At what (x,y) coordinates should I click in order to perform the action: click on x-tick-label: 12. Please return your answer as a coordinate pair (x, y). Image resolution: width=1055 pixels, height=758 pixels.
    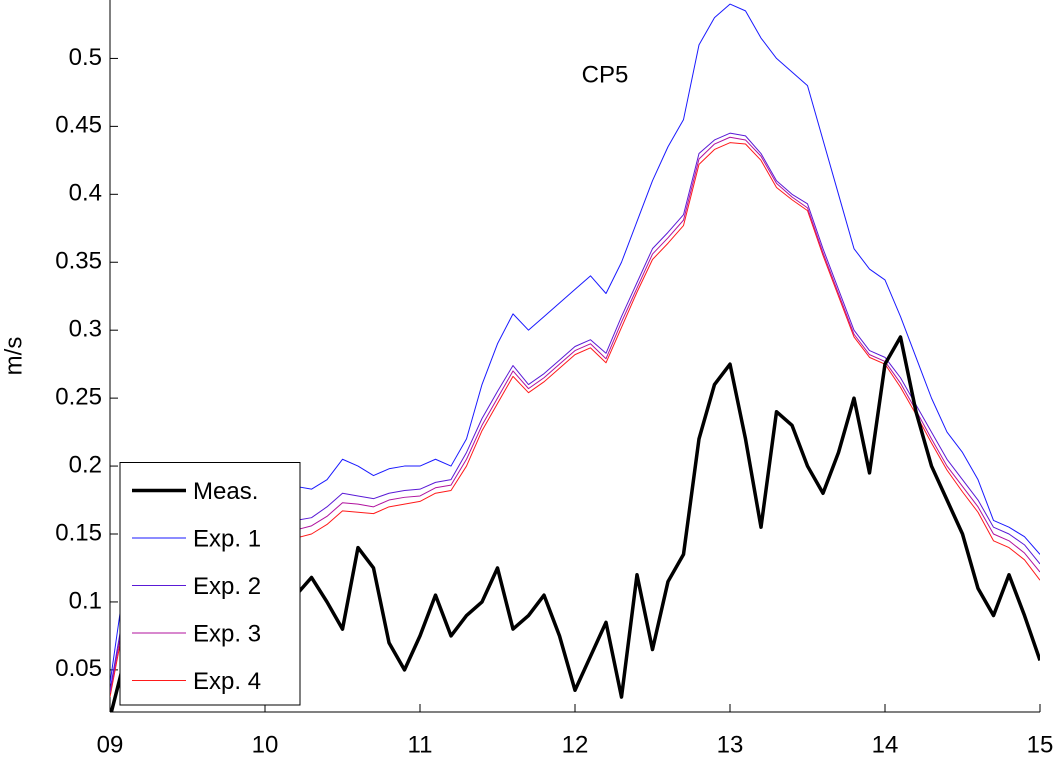
    Looking at the image, I should click on (575, 744).